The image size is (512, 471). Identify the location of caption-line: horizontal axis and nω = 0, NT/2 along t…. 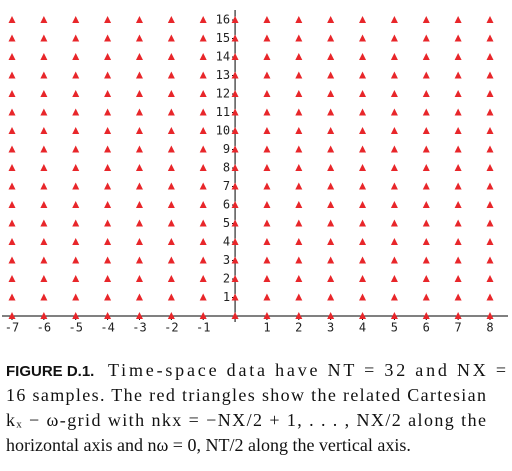
(208, 445).